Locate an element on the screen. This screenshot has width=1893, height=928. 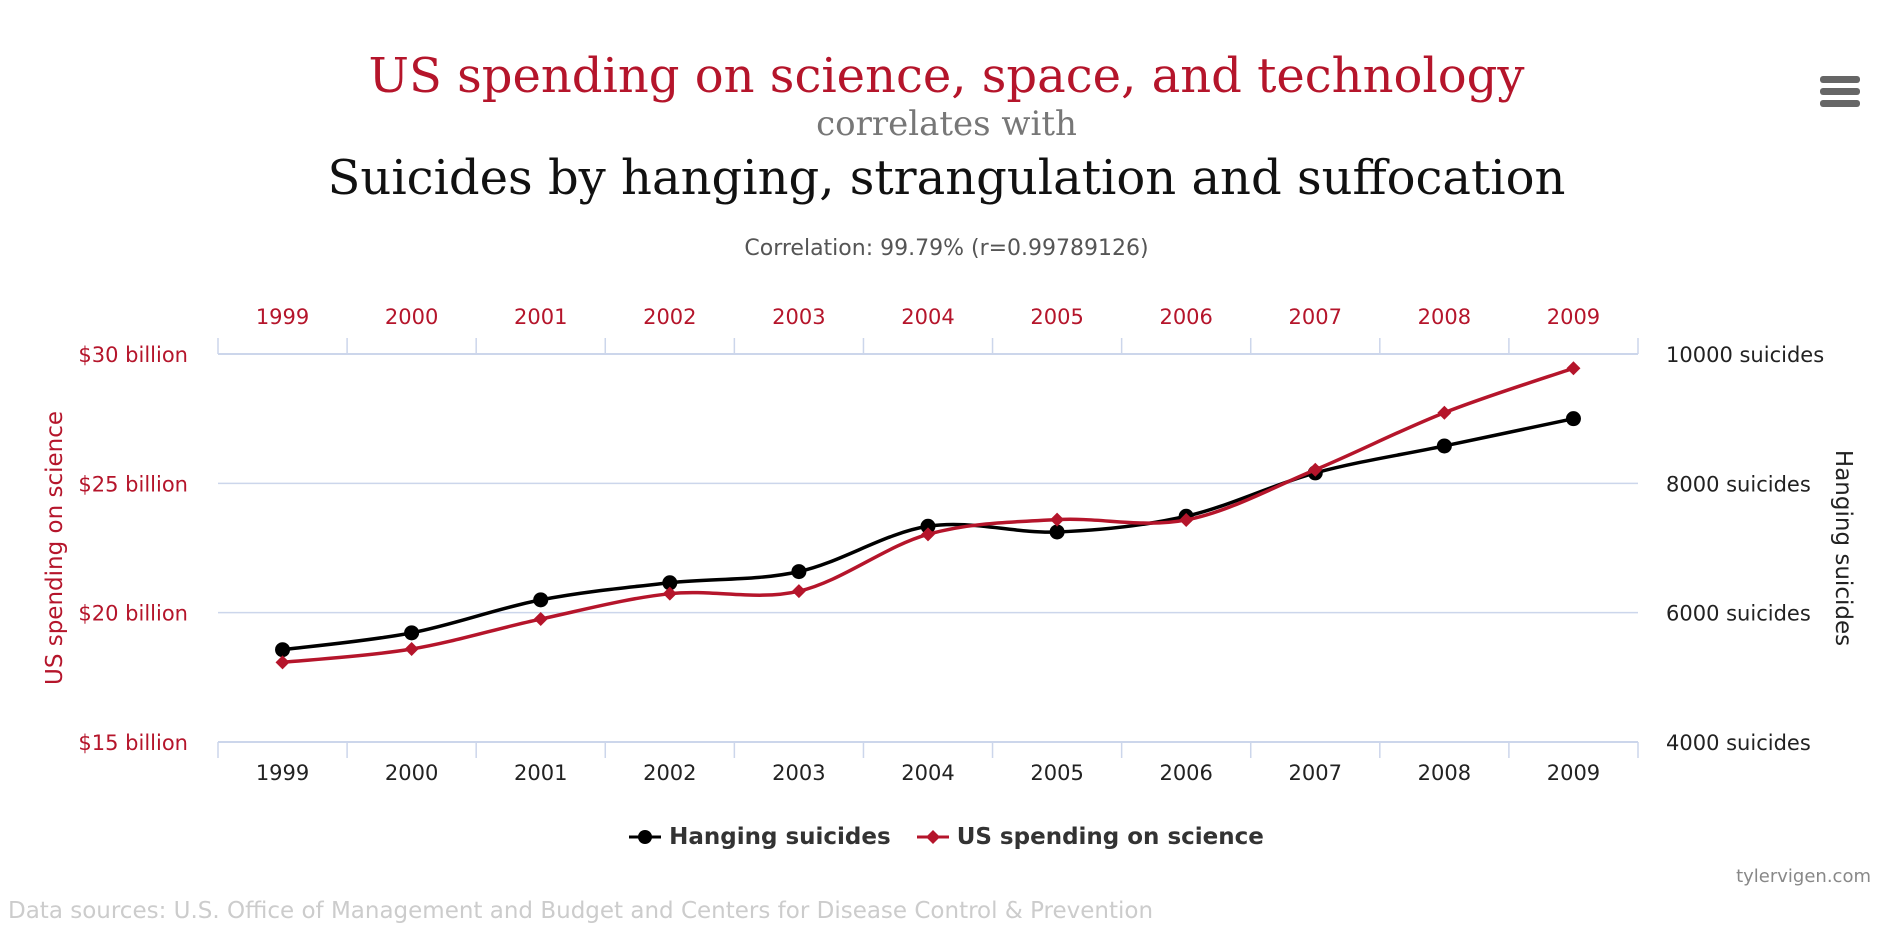
x-axis-top-label: 2002 is located at coordinates (669, 317).